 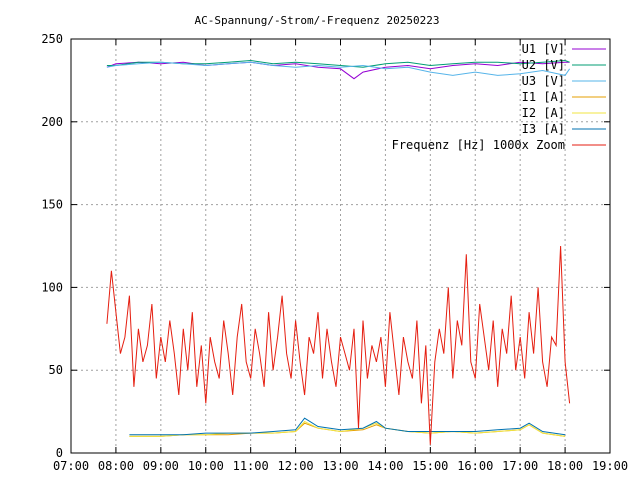 What do you see at coordinates (543, 81) in the screenshot?
I see `legend-label: U3 [V]` at bounding box center [543, 81].